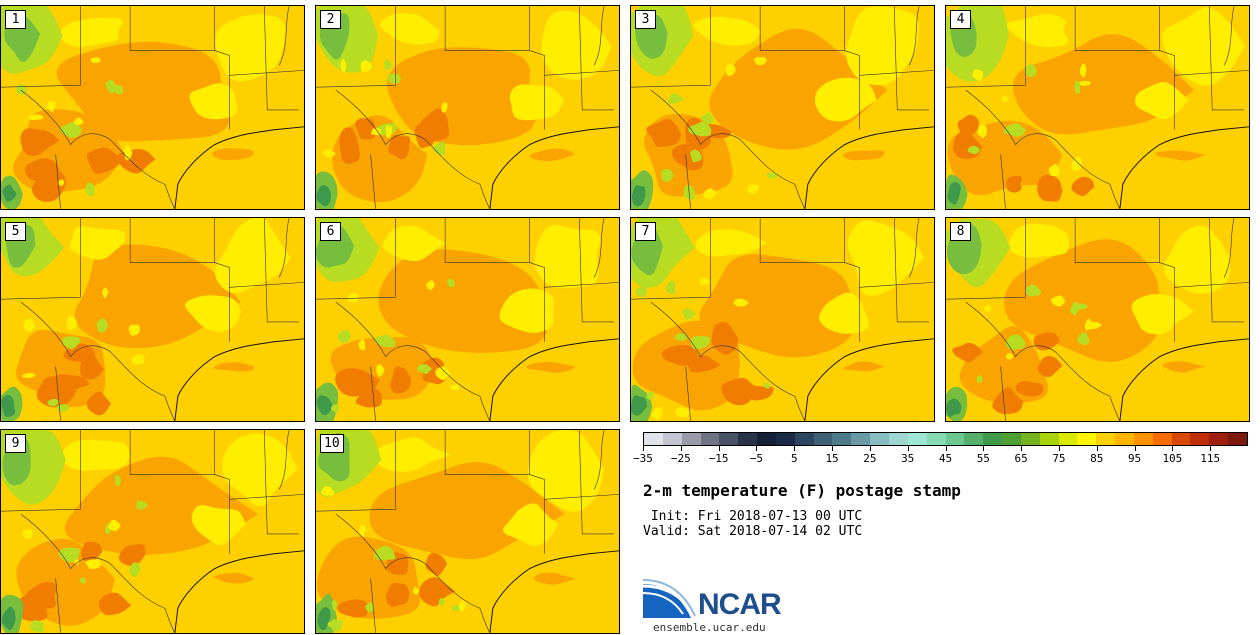  What do you see at coordinates (1097, 458) in the screenshot?
I see `colorbar-tick-label: 85` at bounding box center [1097, 458].